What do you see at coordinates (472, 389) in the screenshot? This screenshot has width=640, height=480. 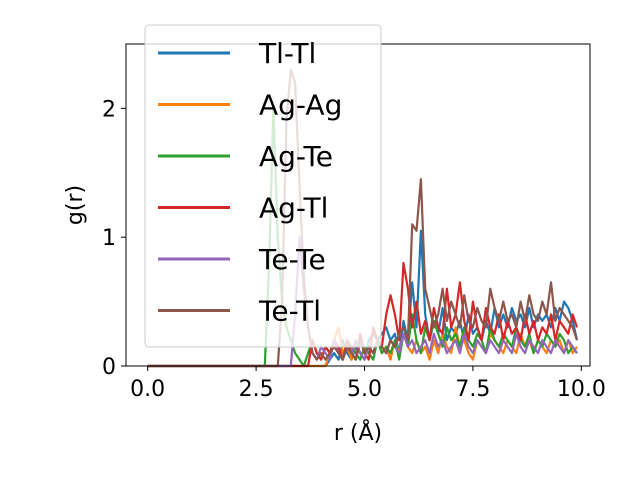 I see `x-tick-label: 7.5` at bounding box center [472, 389].